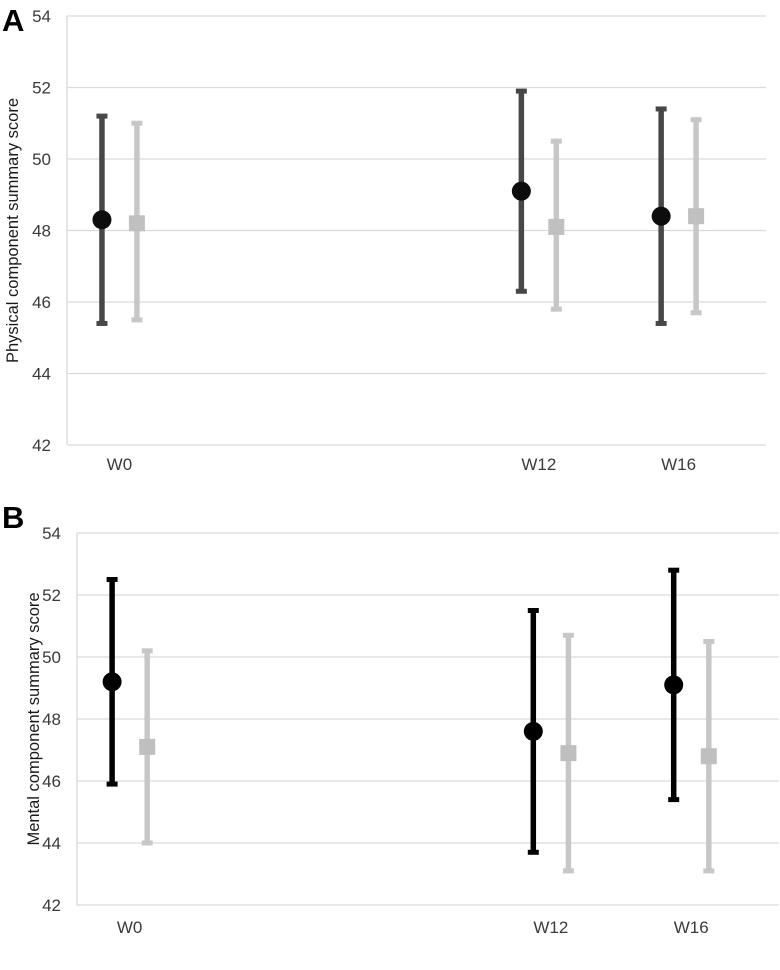  What do you see at coordinates (34, 718) in the screenshot?
I see `y-axis-title: Mental component summary score` at bounding box center [34, 718].